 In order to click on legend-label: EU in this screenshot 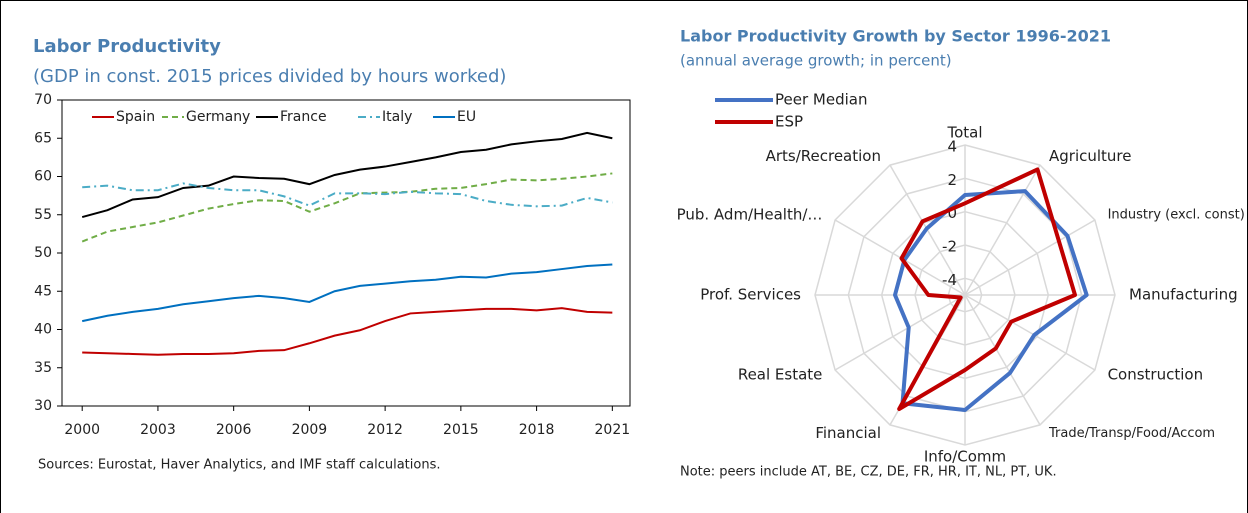, I will do `click(466, 117)`.